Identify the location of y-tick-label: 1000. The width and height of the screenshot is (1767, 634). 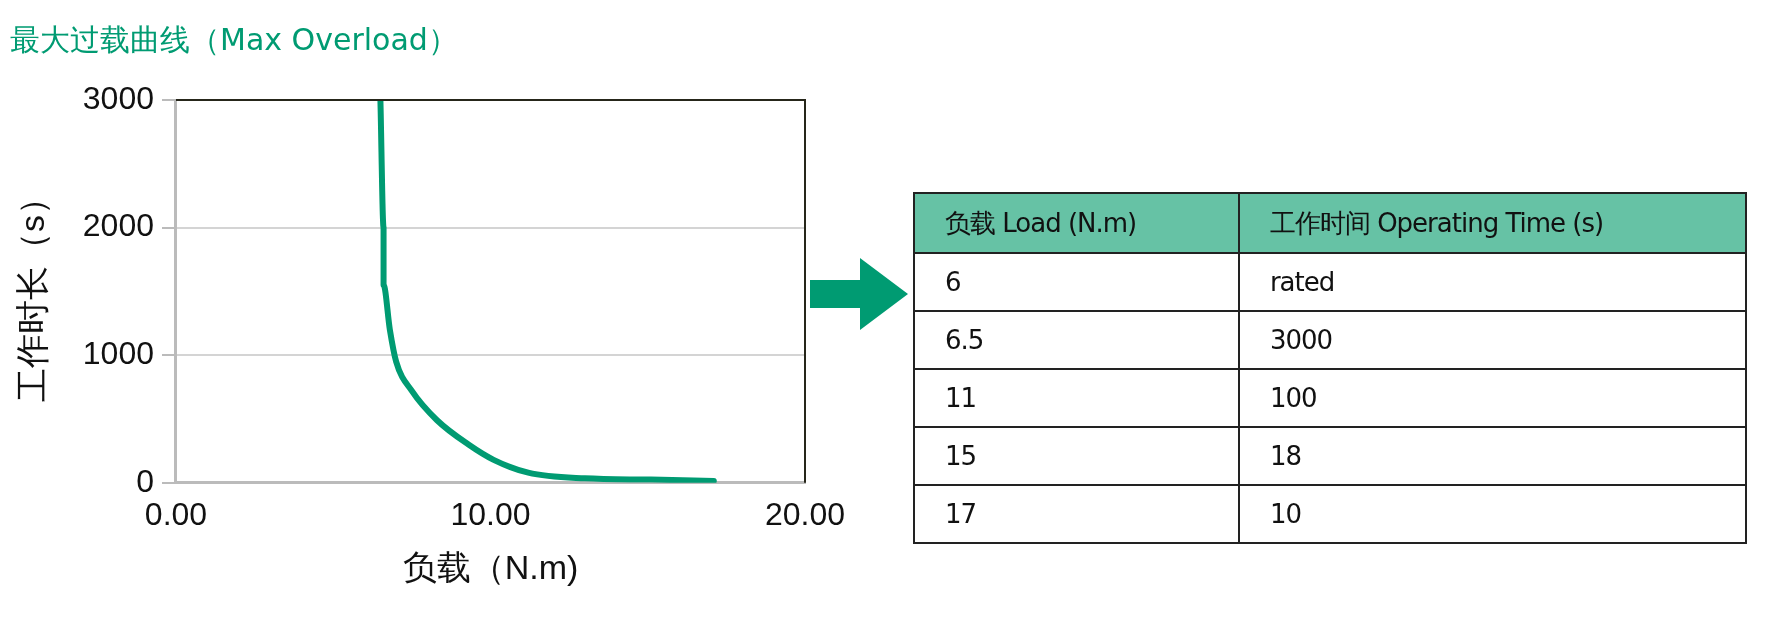
(118, 353).